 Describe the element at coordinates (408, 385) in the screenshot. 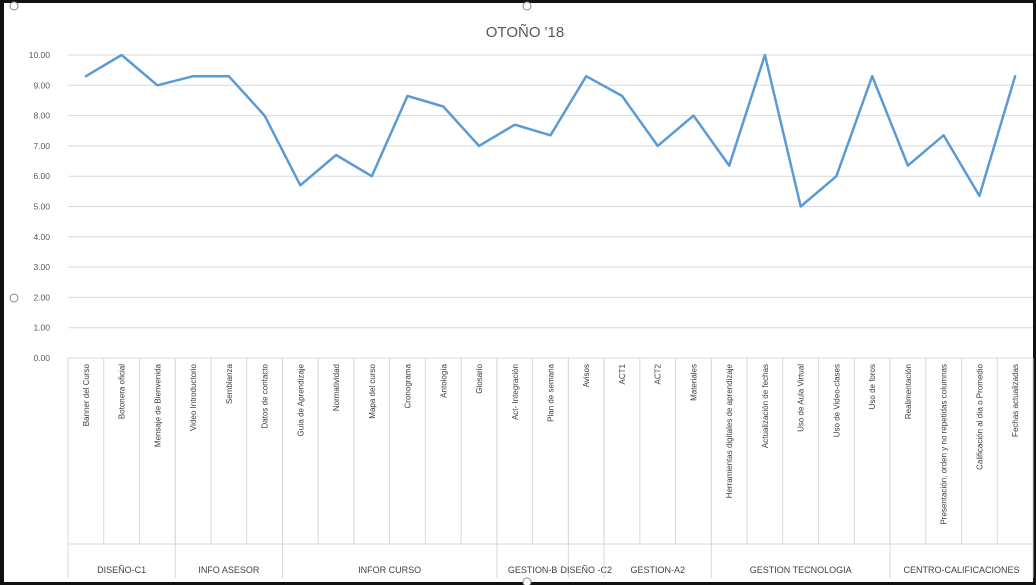

I see `x-tick-label: Cronograma` at that location.